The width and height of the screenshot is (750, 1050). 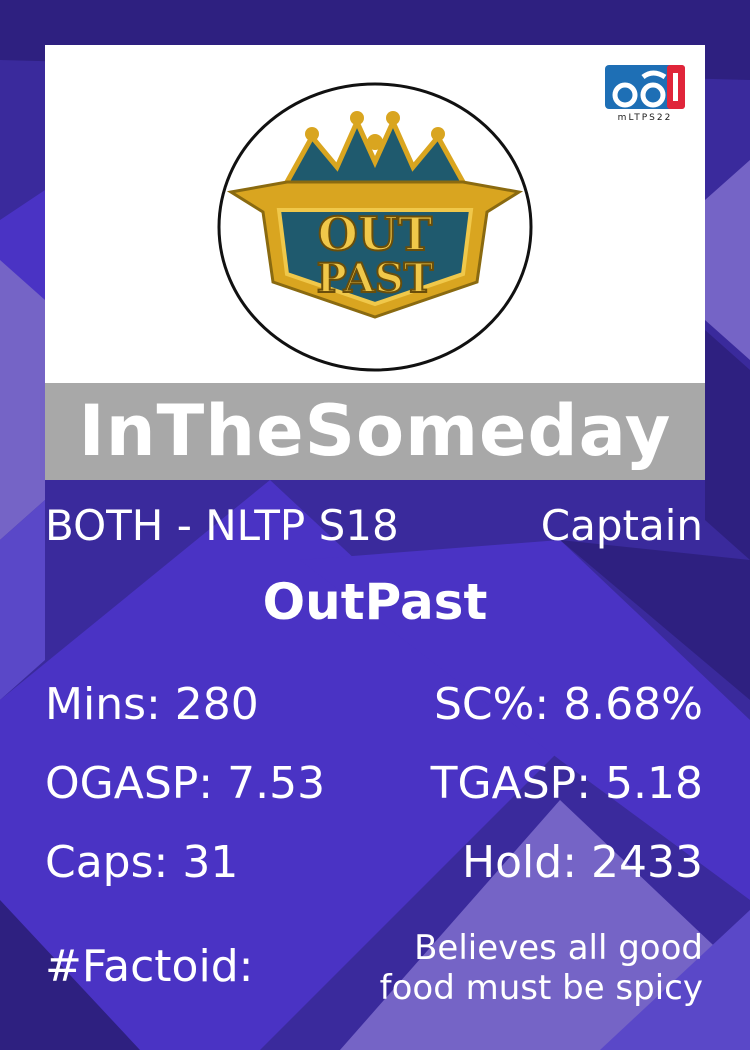 I want to click on player-name-bar: InTheSomeday, so click(x=375, y=431).